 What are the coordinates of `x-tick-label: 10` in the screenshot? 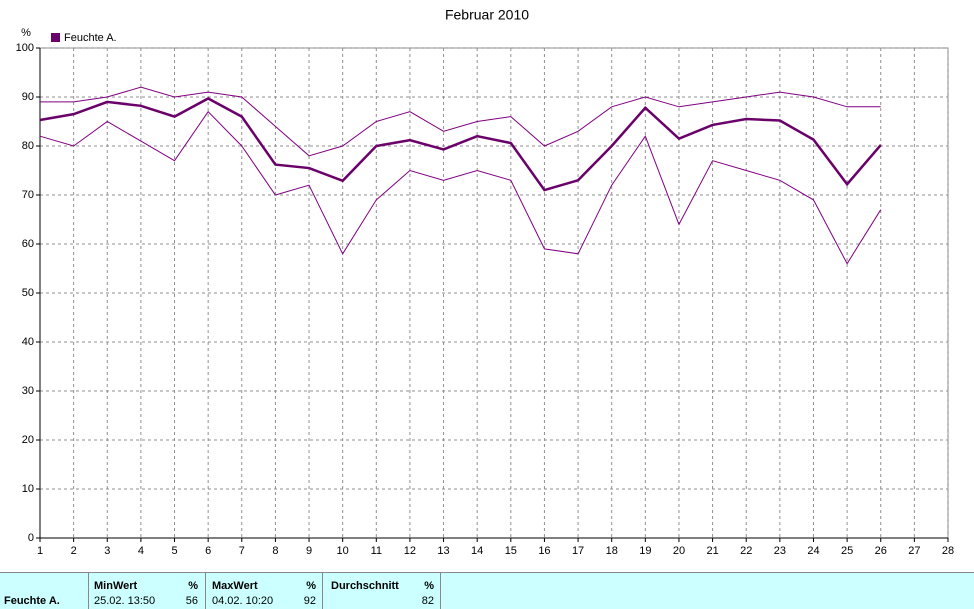 It's located at (343, 551).